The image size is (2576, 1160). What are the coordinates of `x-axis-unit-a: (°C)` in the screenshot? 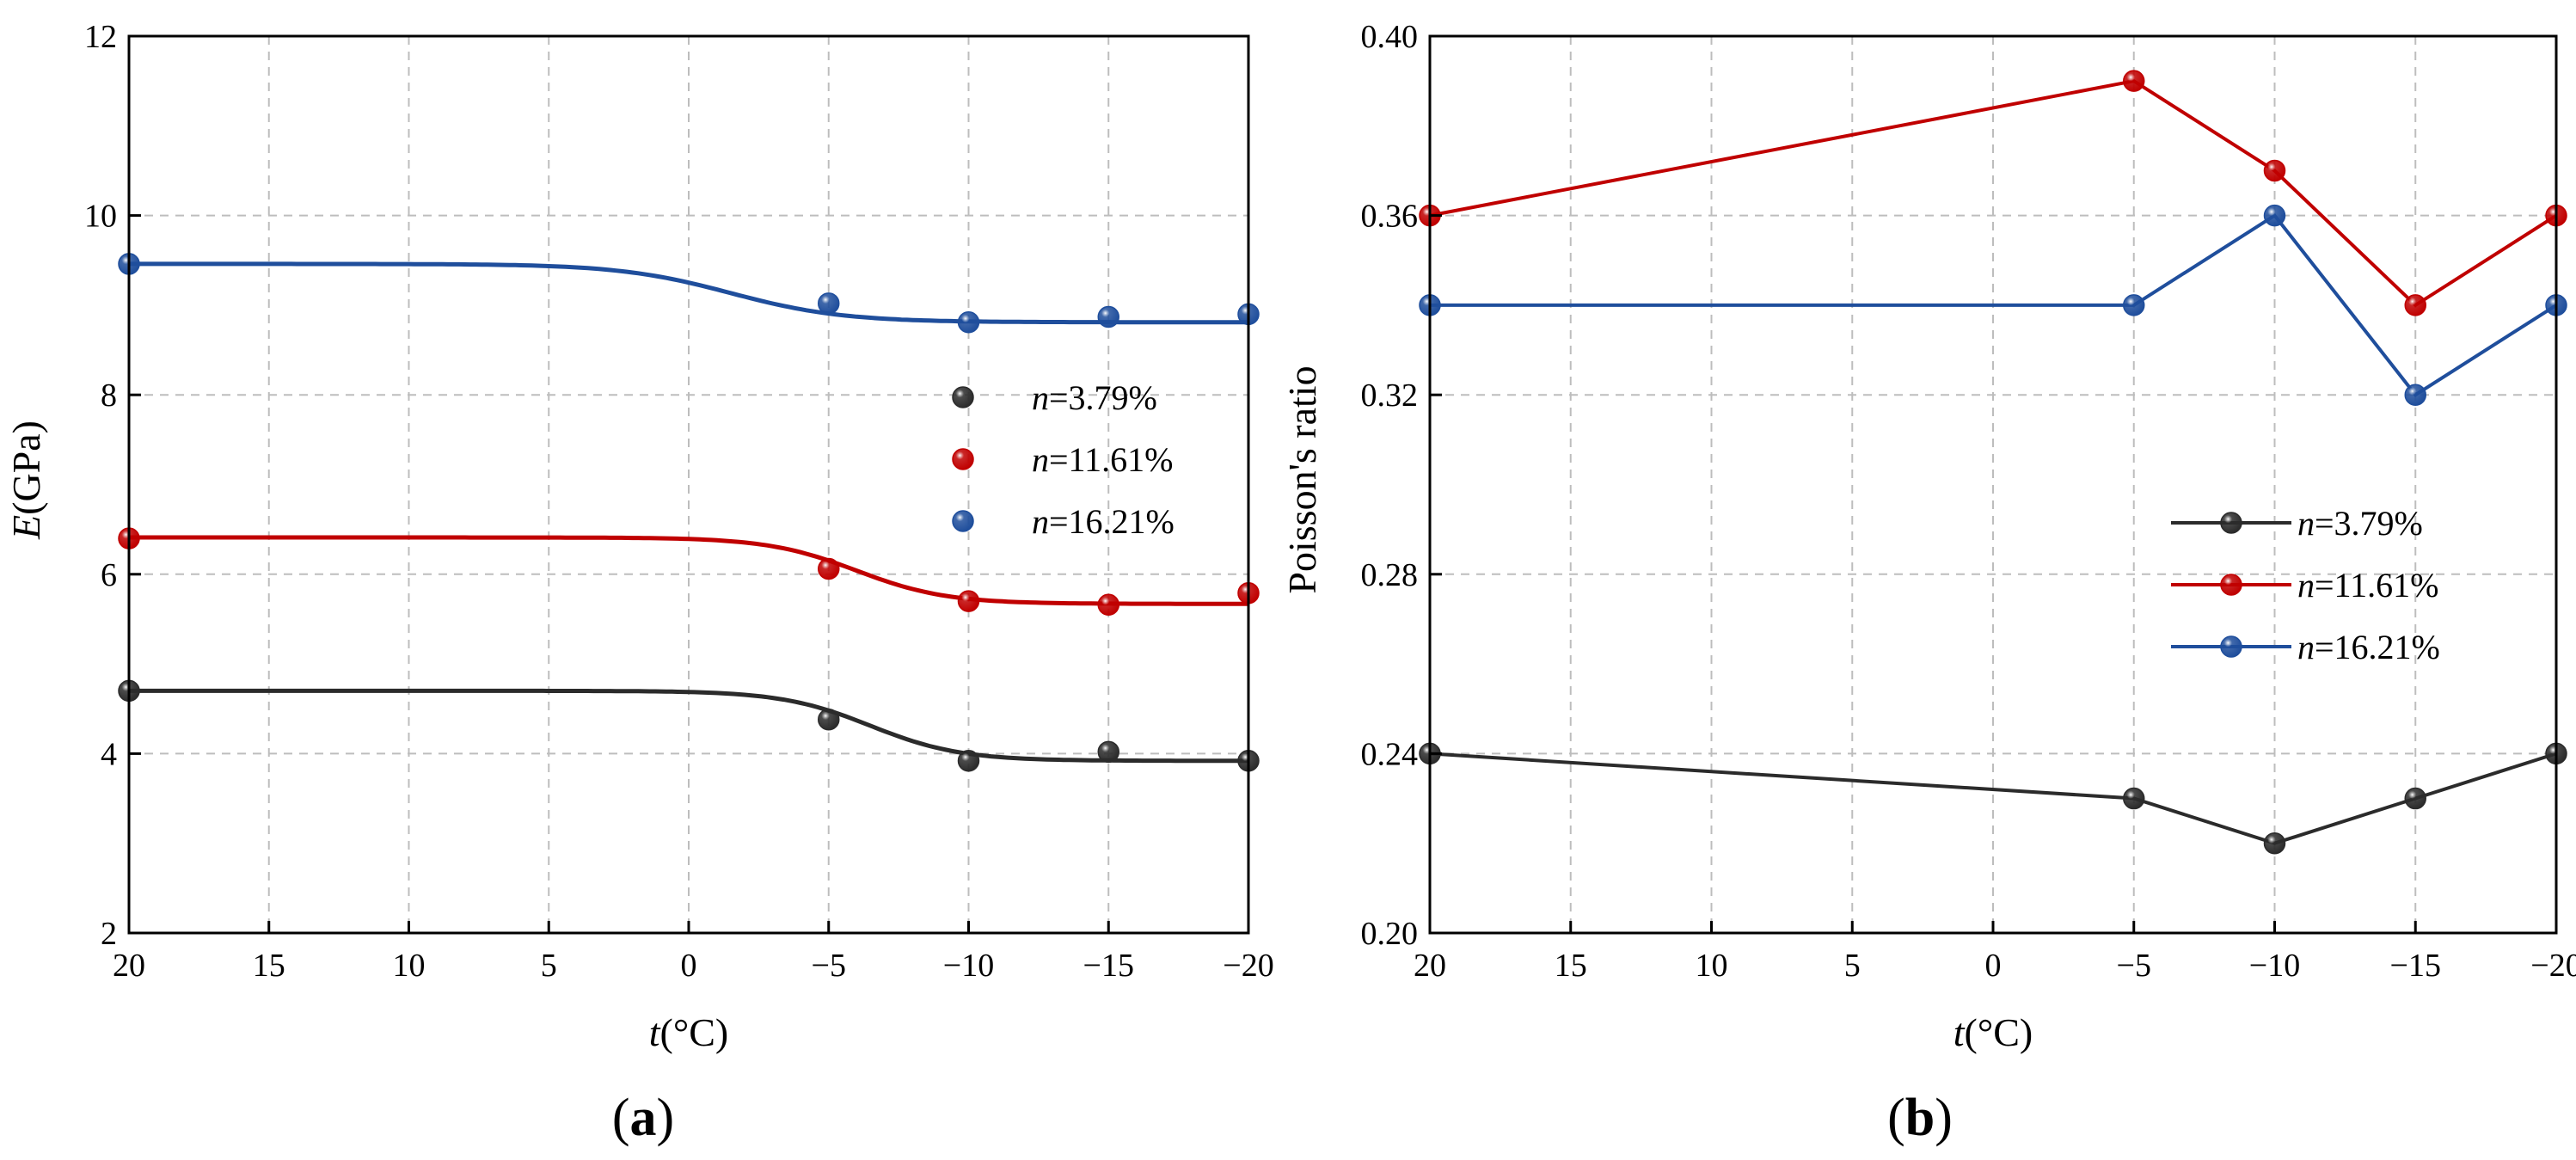 It's located at (694, 1032).